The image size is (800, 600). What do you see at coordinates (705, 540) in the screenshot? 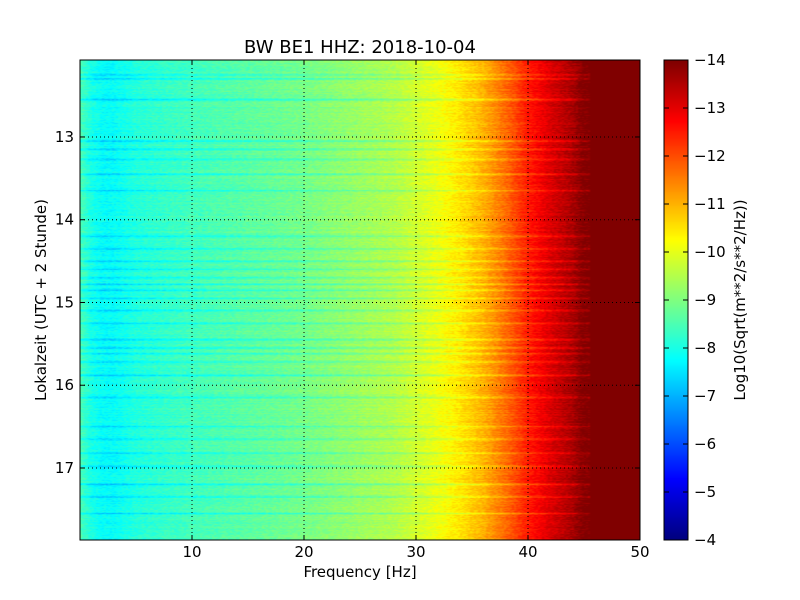
I see `colorbar-tick-label: −4` at bounding box center [705, 540].